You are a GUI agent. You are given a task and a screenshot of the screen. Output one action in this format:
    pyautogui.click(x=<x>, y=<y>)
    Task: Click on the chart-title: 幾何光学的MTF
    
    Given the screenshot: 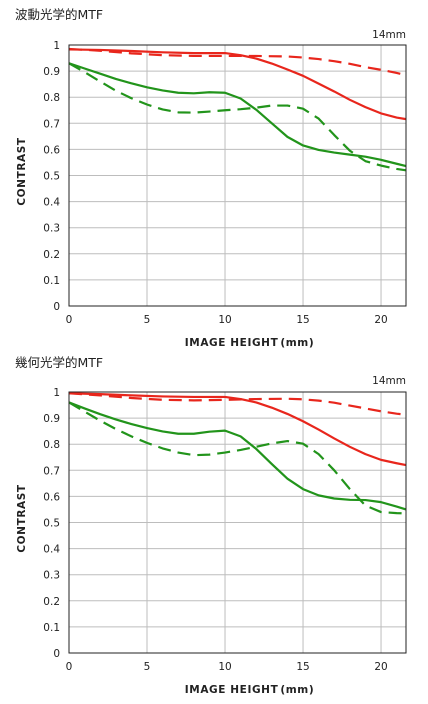 What is the action you would take?
    pyautogui.click(x=59, y=362)
    